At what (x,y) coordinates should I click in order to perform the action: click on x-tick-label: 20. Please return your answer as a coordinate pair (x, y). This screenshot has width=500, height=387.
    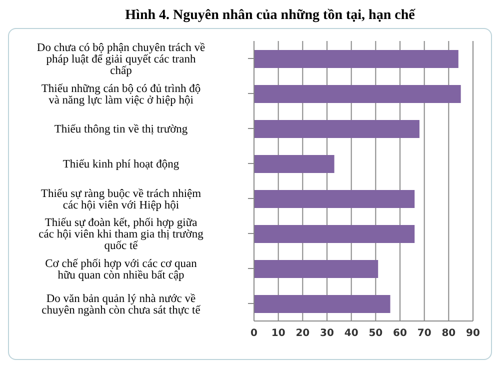
    Looking at the image, I should click on (303, 334).